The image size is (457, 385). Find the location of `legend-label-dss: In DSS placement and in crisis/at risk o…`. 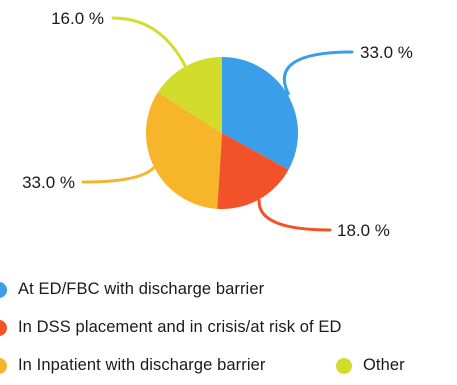

legend-label-dss: In DSS placement and in crisis/at risk o… is located at coordinates (180, 327).